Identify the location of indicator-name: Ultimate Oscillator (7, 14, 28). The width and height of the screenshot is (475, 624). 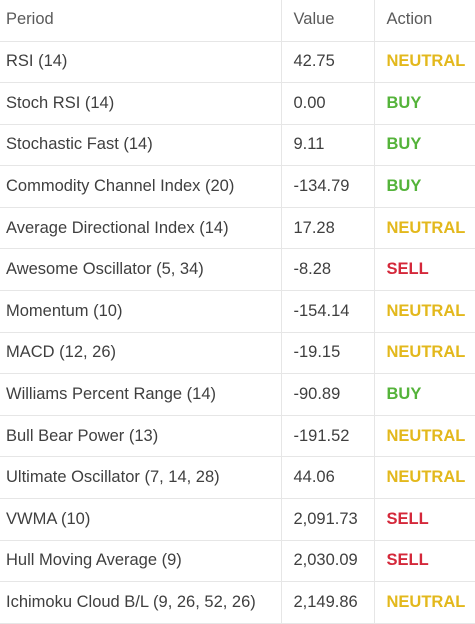
(140, 478).